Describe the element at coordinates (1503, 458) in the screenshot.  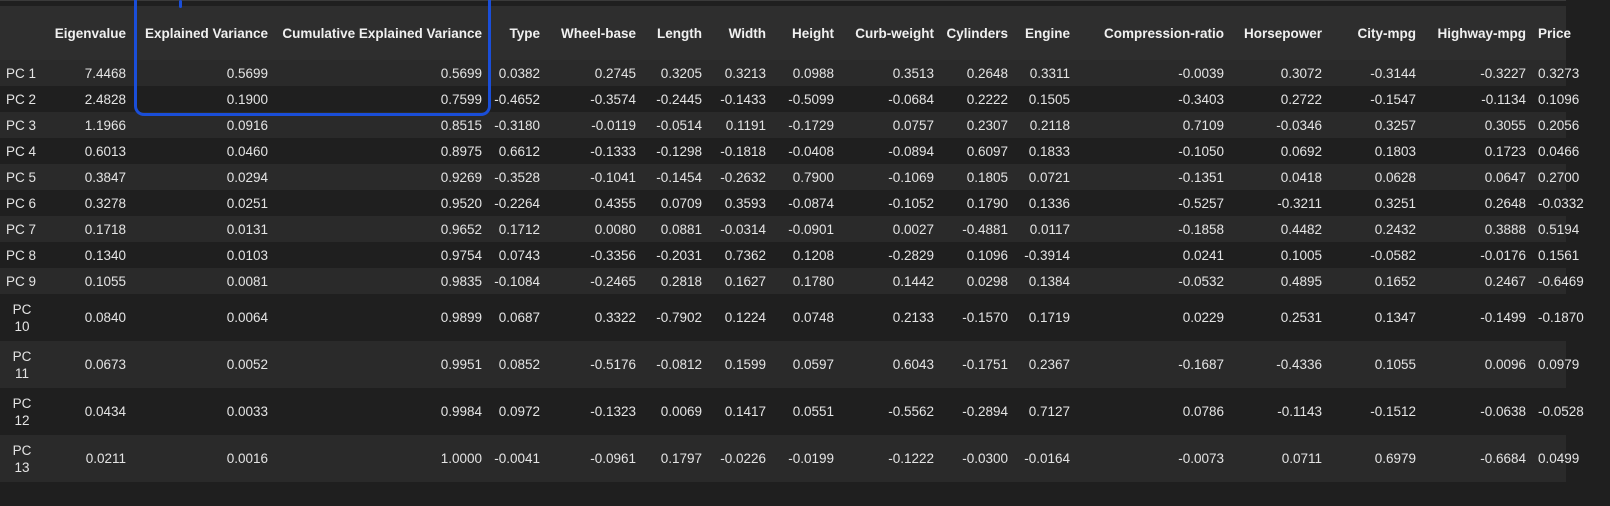
I see `table-cell: -0.6684` at that location.